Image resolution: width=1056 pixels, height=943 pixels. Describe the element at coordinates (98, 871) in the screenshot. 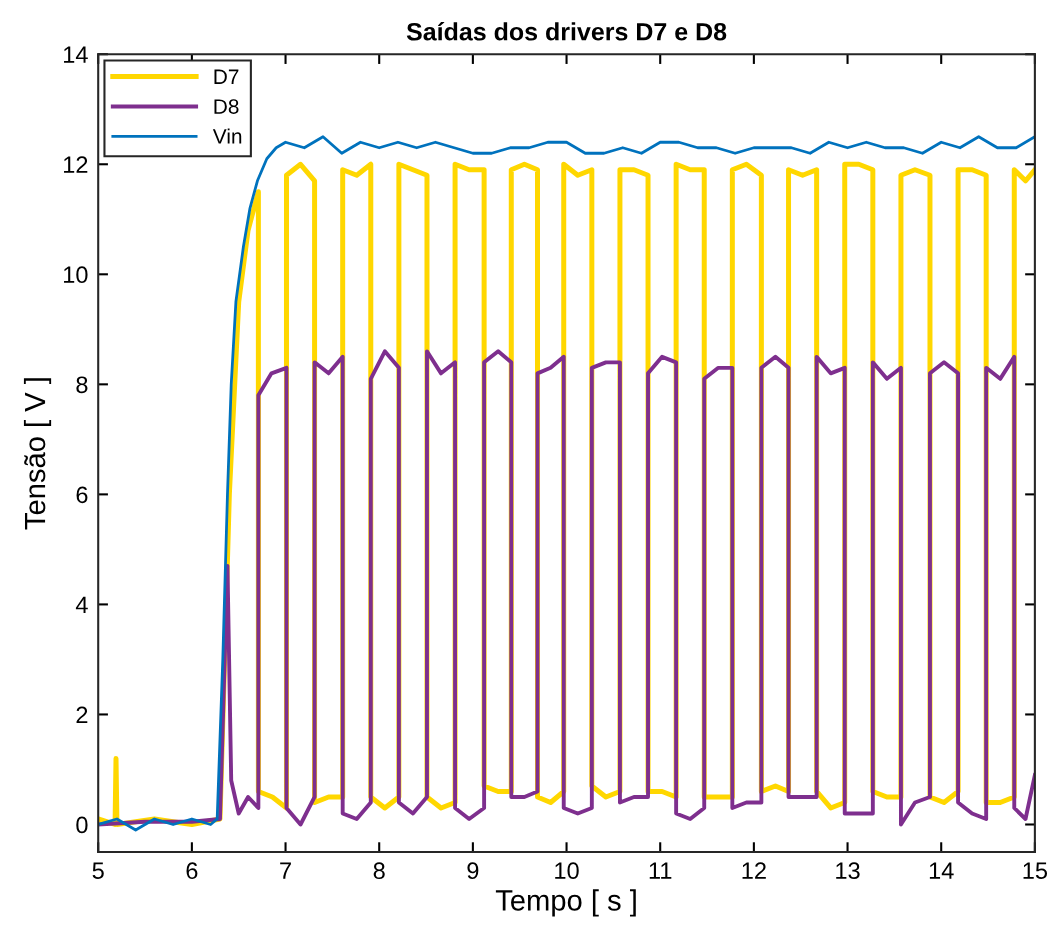

I see `x-tick-label: 5` at that location.